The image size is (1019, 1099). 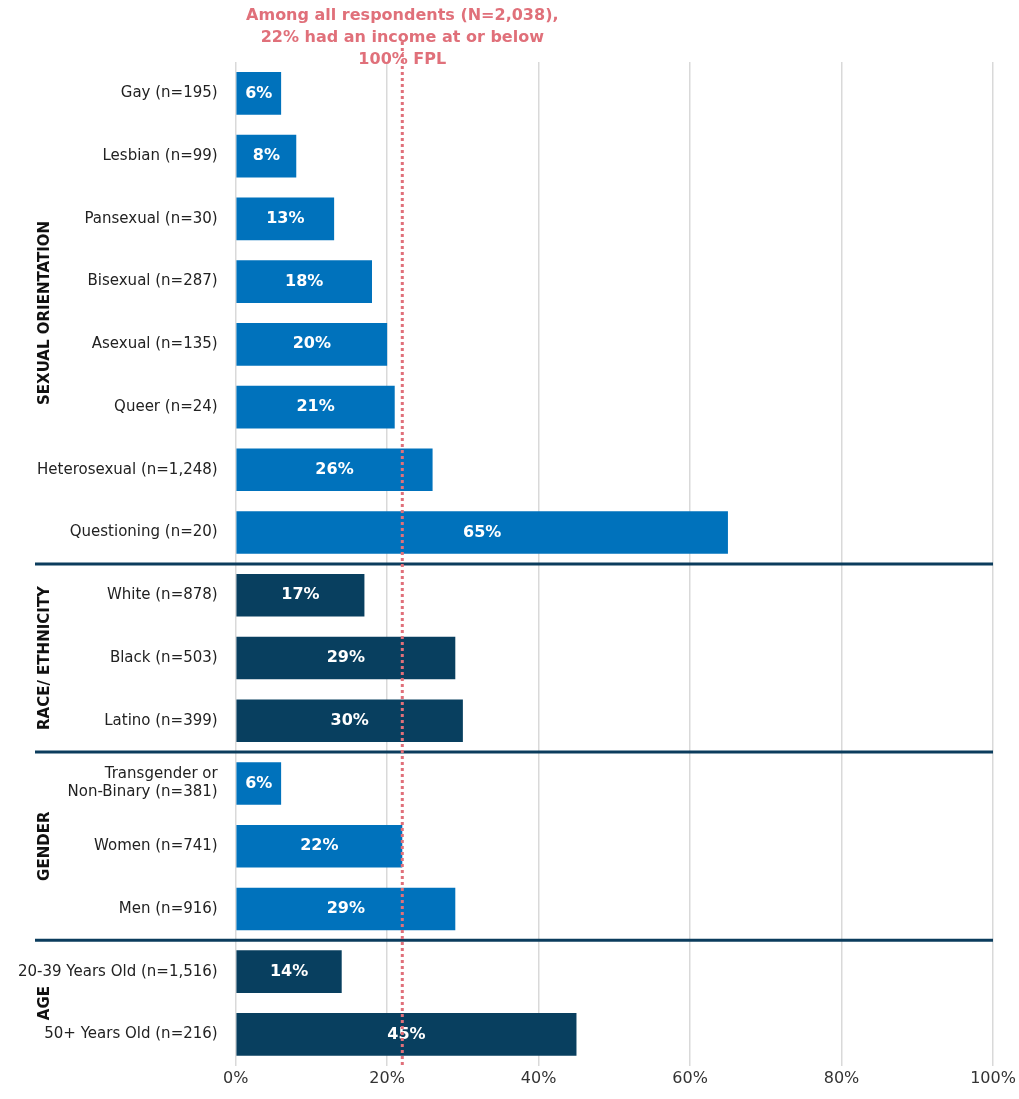 I want to click on data-label: 13%, so click(x=285, y=217).